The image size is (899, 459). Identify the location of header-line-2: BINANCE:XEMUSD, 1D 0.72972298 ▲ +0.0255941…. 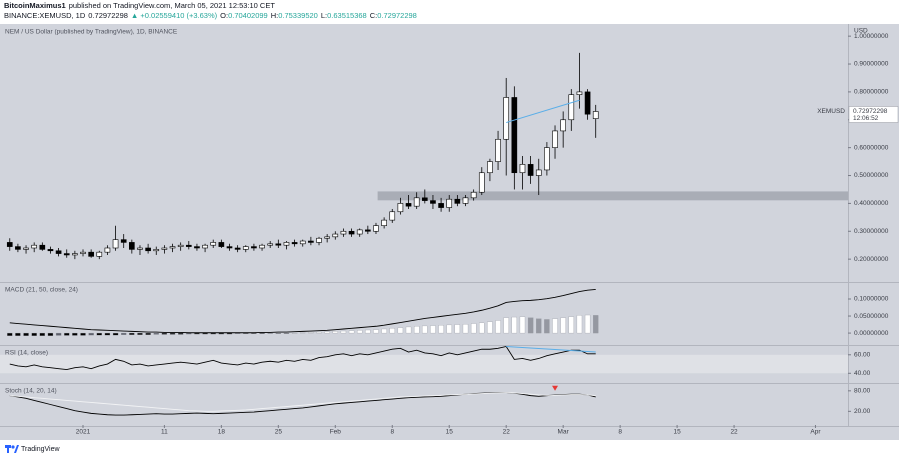
(210, 15).